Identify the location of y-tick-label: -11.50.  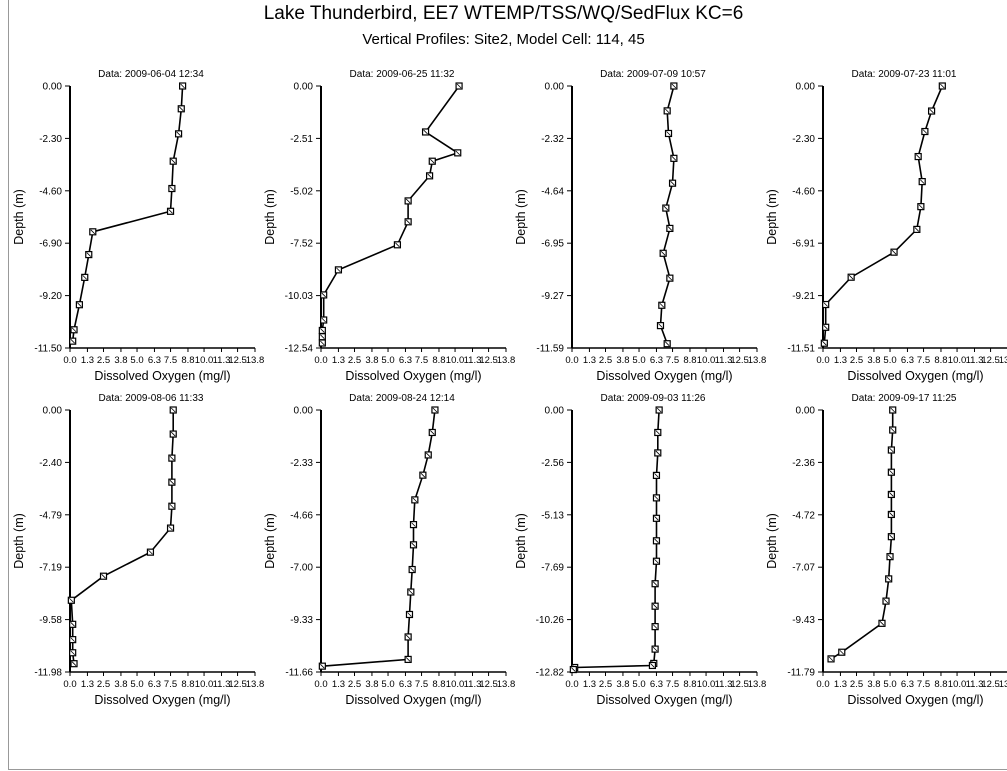
(48, 349).